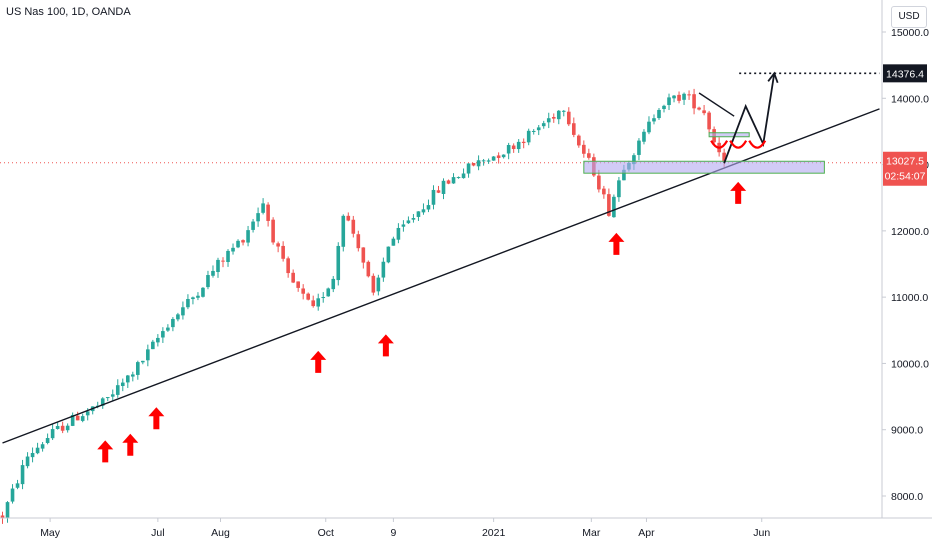 Image resolution: width=932 pixels, height=550 pixels. Describe the element at coordinates (220, 533) in the screenshot. I see `x-tick-label: Aug` at that location.